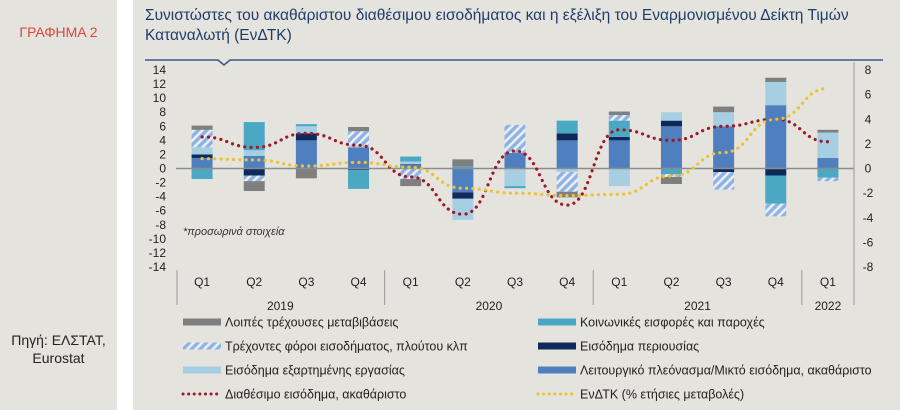 The height and width of the screenshot is (410, 900). I want to click on y-left-tick-label: 0, so click(162, 169).